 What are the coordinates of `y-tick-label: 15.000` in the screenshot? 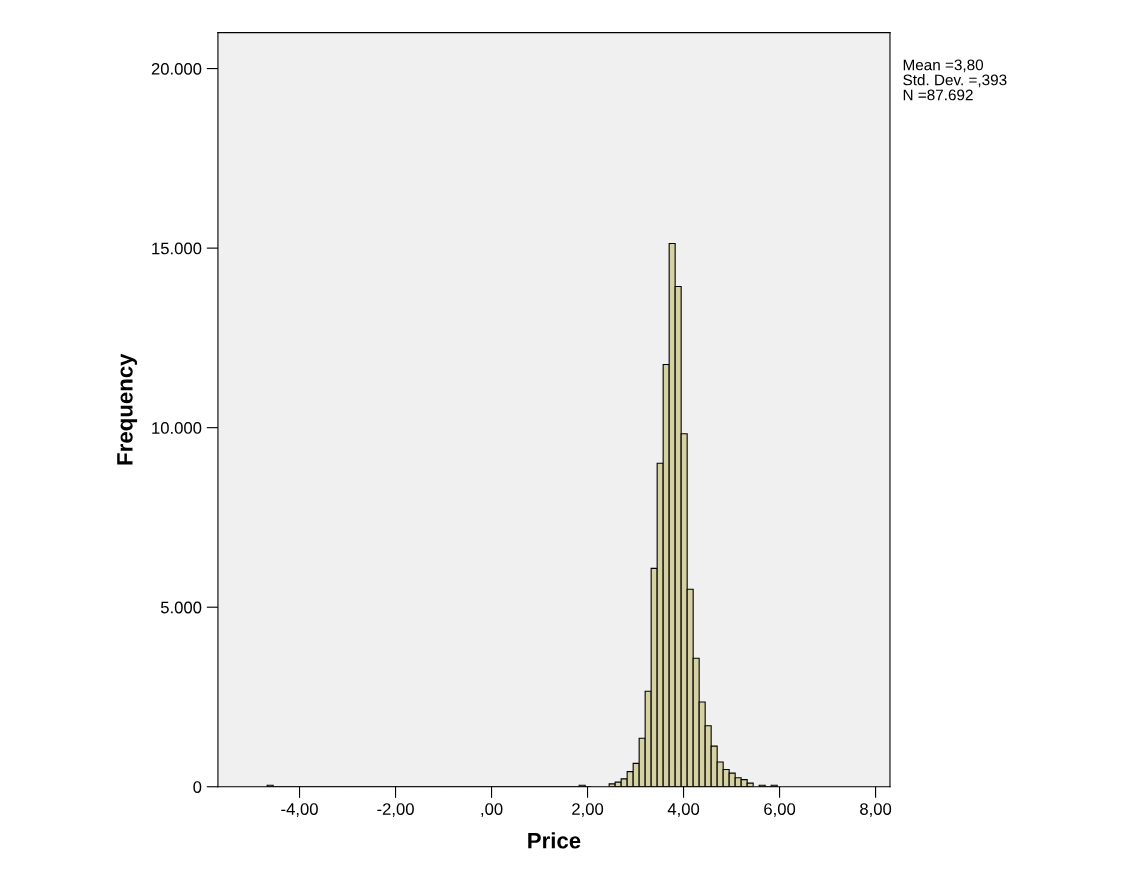 It's located at (177, 248).